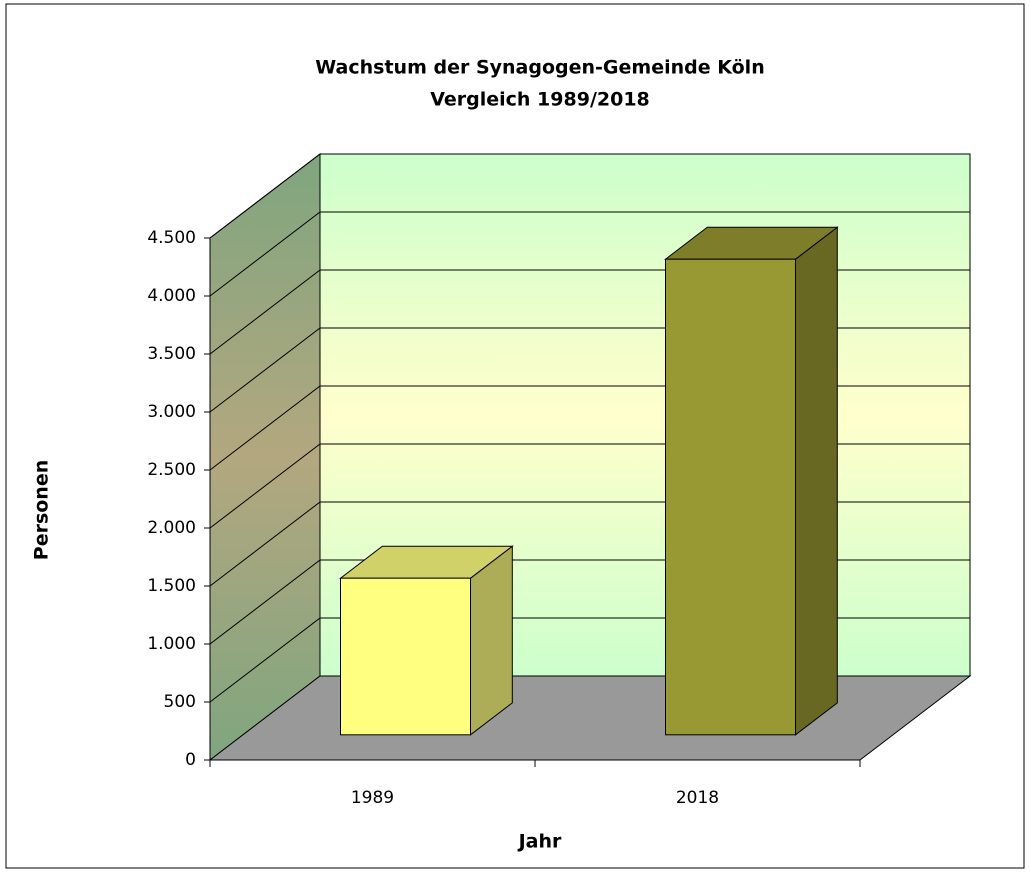 Image resolution: width=1030 pixels, height=872 pixels. Describe the element at coordinates (697, 798) in the screenshot. I see `x-tick-label: 2018` at that location.